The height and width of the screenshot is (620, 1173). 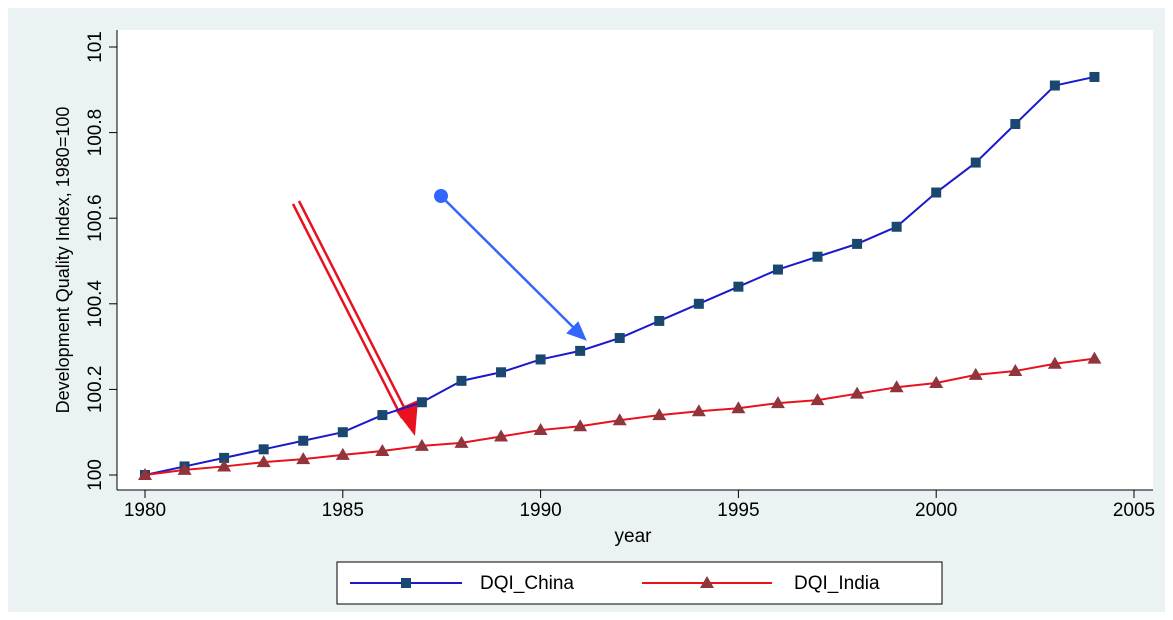 I want to click on x-tick-label: 1990, so click(x=540, y=510).